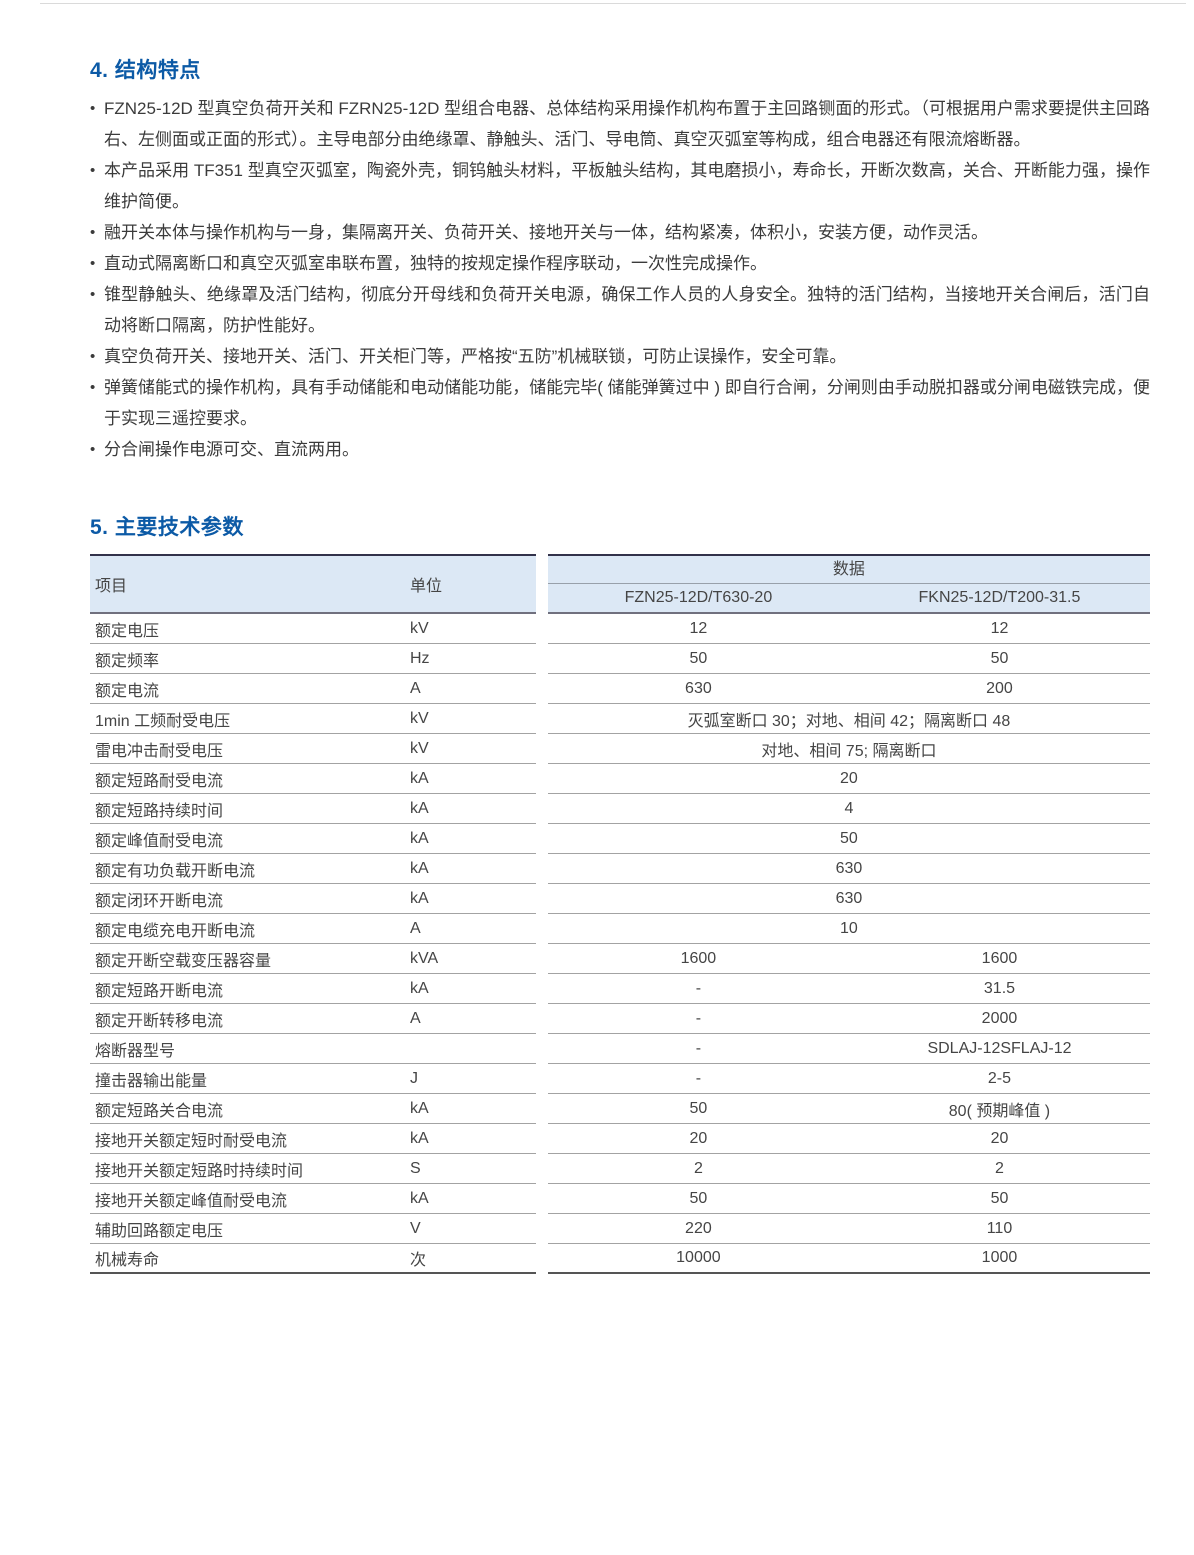  Describe the element at coordinates (127, 631) in the screenshot. I see `cell-item: 额定电压` at that location.